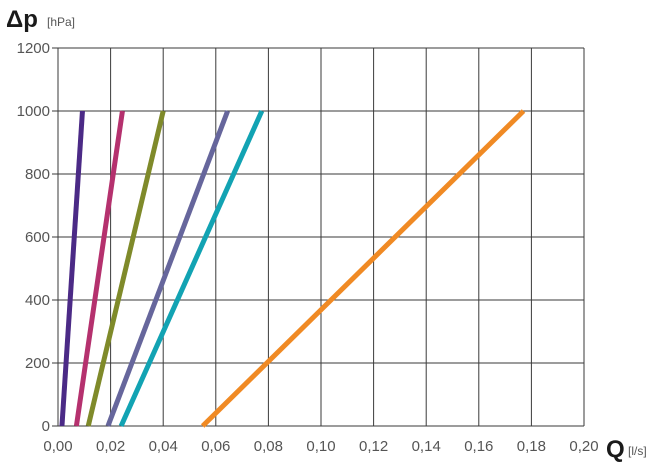 This screenshot has width=654, height=463. Describe the element at coordinates (531, 446) in the screenshot. I see `x-tick-label: 0,18` at that location.